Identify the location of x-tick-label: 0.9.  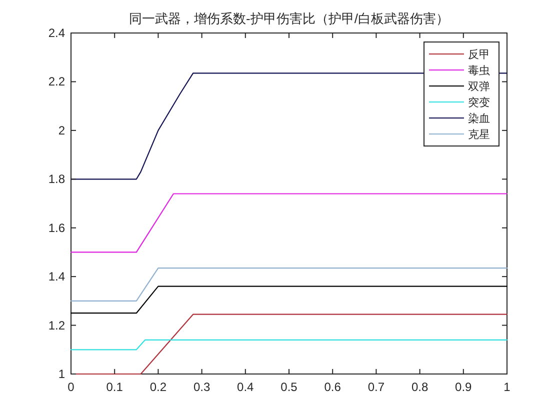
(463, 387).